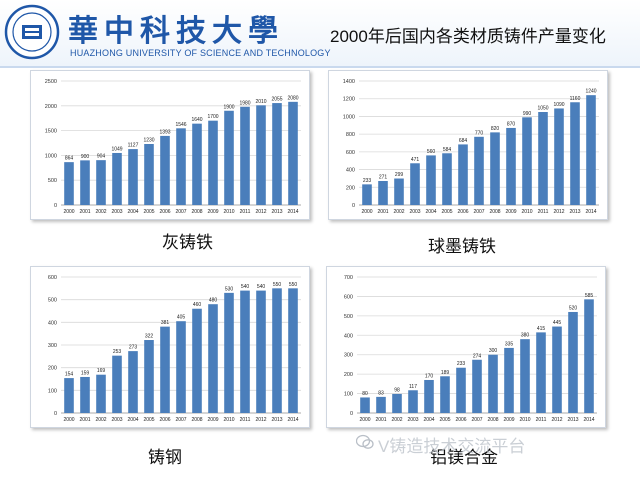 The width and height of the screenshot is (640, 480). Describe the element at coordinates (85, 373) in the screenshot. I see `data-label: 159` at that location.